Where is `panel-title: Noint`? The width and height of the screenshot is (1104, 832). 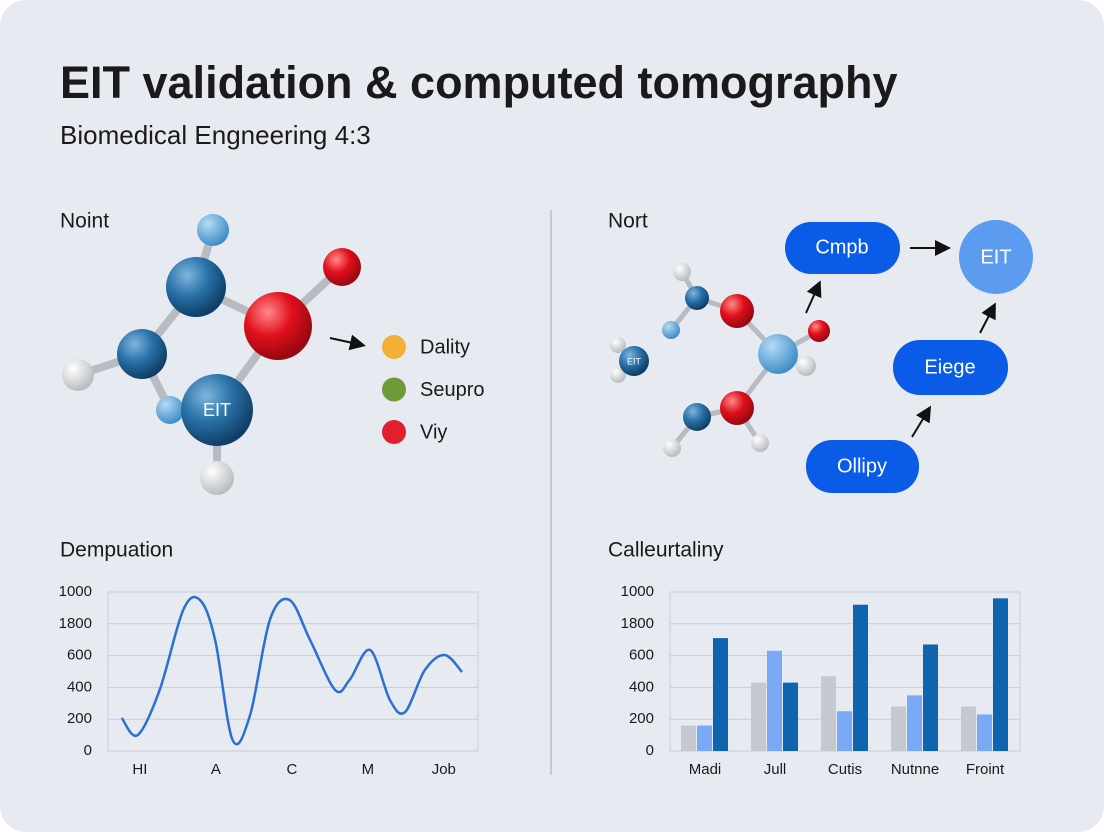 panel-title: Noint is located at coordinates (84, 221).